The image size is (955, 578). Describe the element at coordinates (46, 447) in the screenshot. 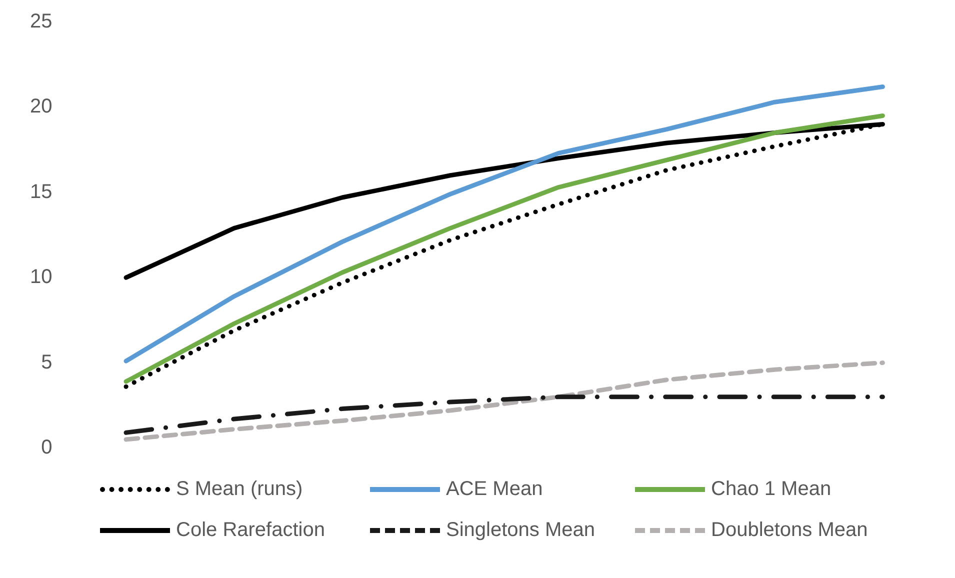

I see `y-tick-label: 0` at that location.